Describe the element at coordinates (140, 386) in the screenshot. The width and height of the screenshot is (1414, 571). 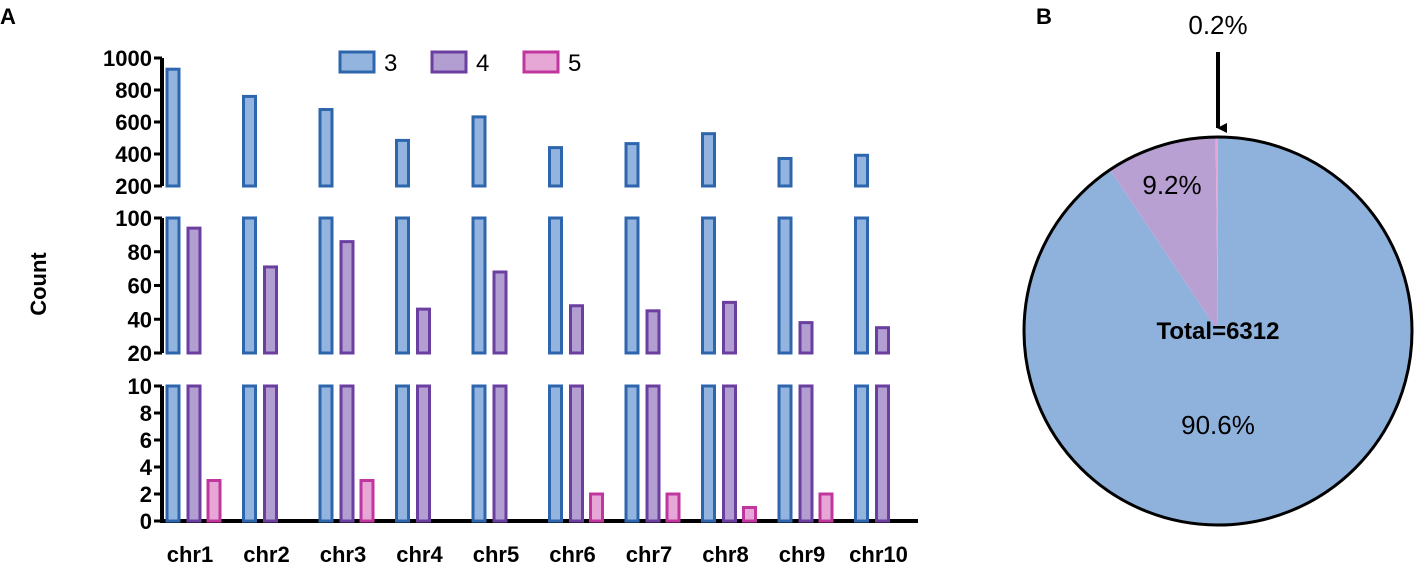
I see `y-tick-label: 10` at that location.